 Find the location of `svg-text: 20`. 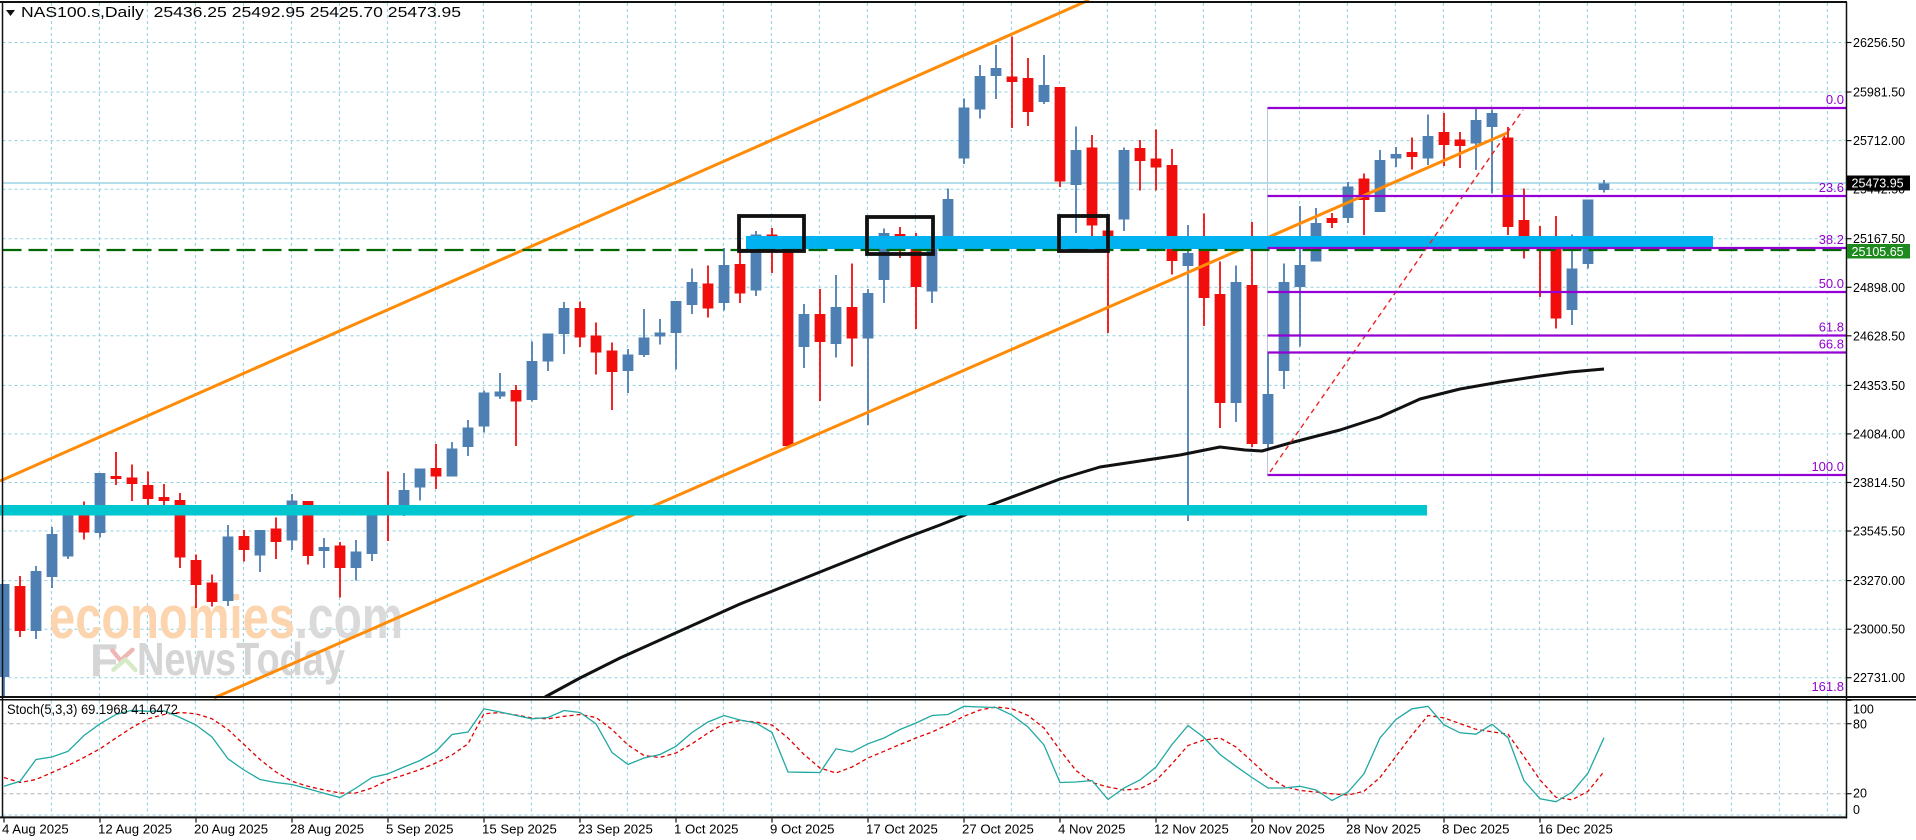

svg-text: 20 is located at coordinates (1860, 794).